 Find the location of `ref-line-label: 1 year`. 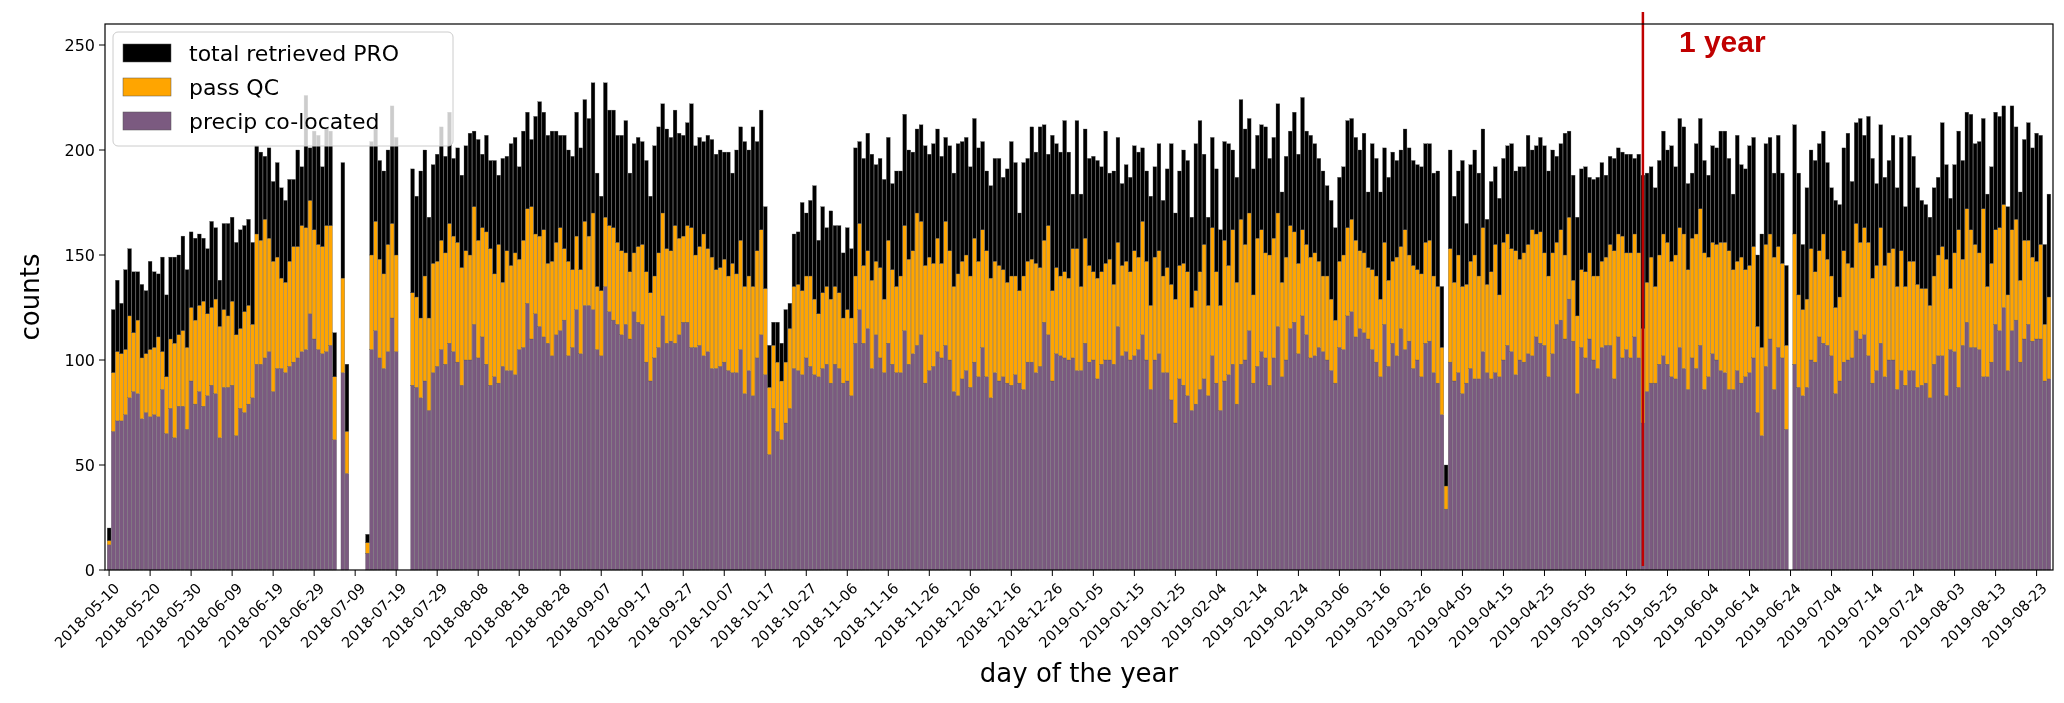

ref-line-label: 1 year is located at coordinates (1722, 41).